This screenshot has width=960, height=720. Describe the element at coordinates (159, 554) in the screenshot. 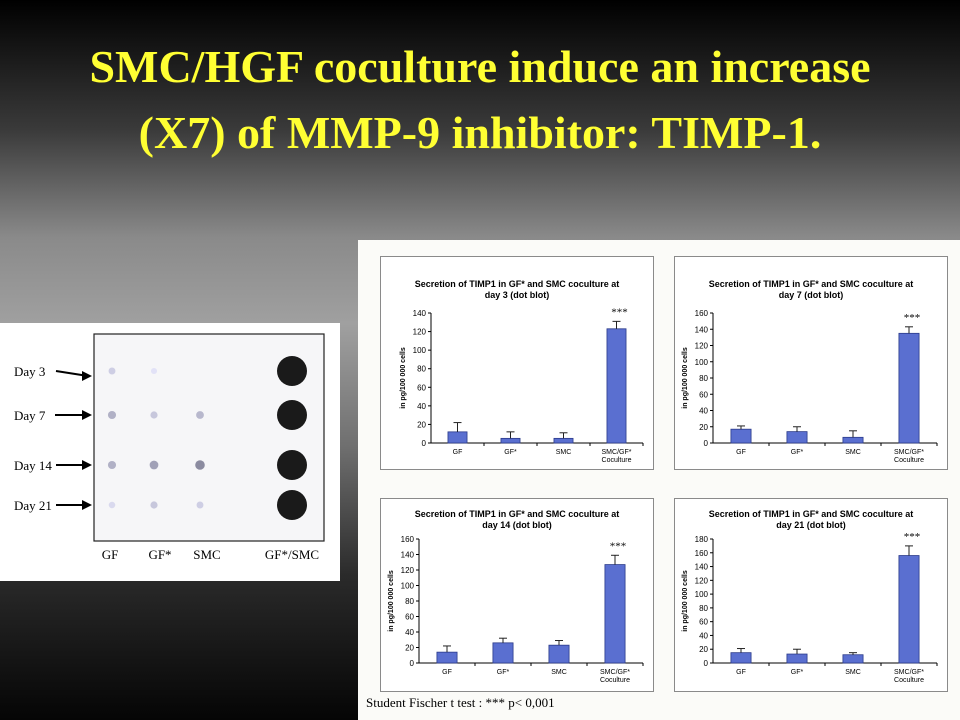

I see `blot-column-label: GF*` at that location.